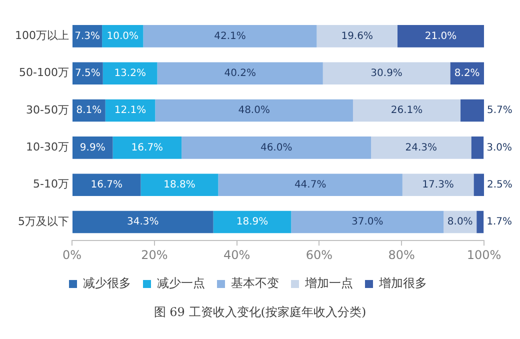 The height and width of the screenshot is (339, 520). What do you see at coordinates (484, 255) in the screenshot?
I see `x-tick-label: 100%` at bounding box center [484, 255].